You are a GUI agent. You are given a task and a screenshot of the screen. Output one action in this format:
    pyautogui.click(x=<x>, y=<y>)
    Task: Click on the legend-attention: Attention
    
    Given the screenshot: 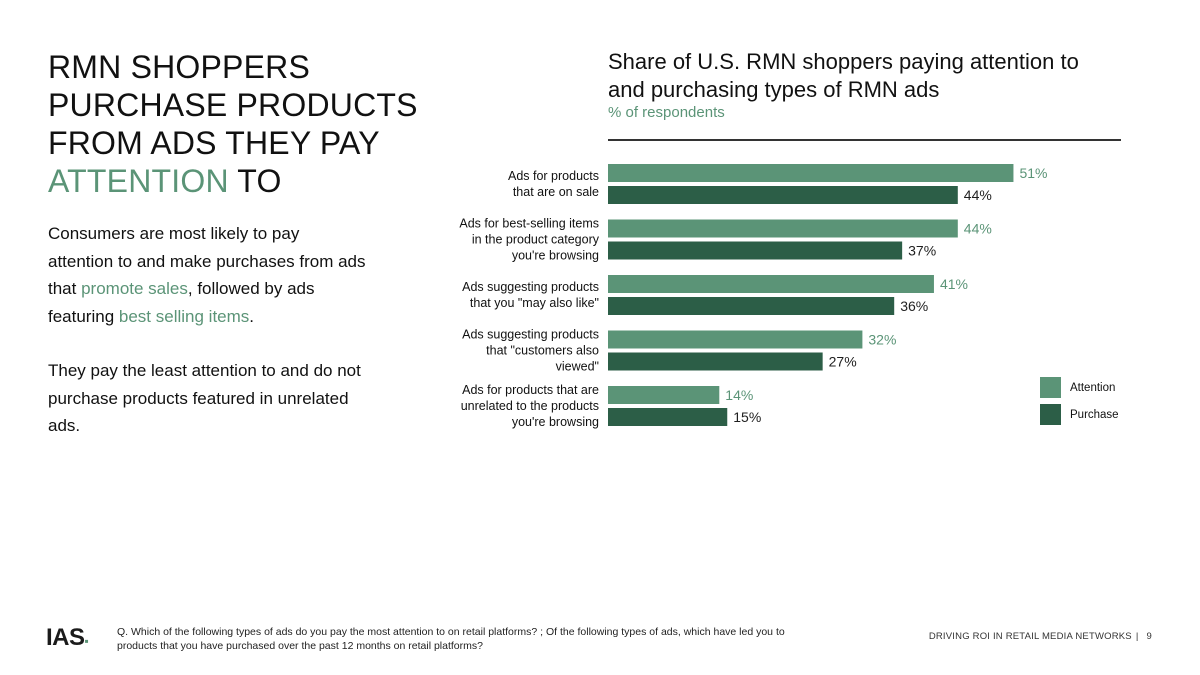 What is the action you would take?
    pyautogui.click(x=1077, y=387)
    